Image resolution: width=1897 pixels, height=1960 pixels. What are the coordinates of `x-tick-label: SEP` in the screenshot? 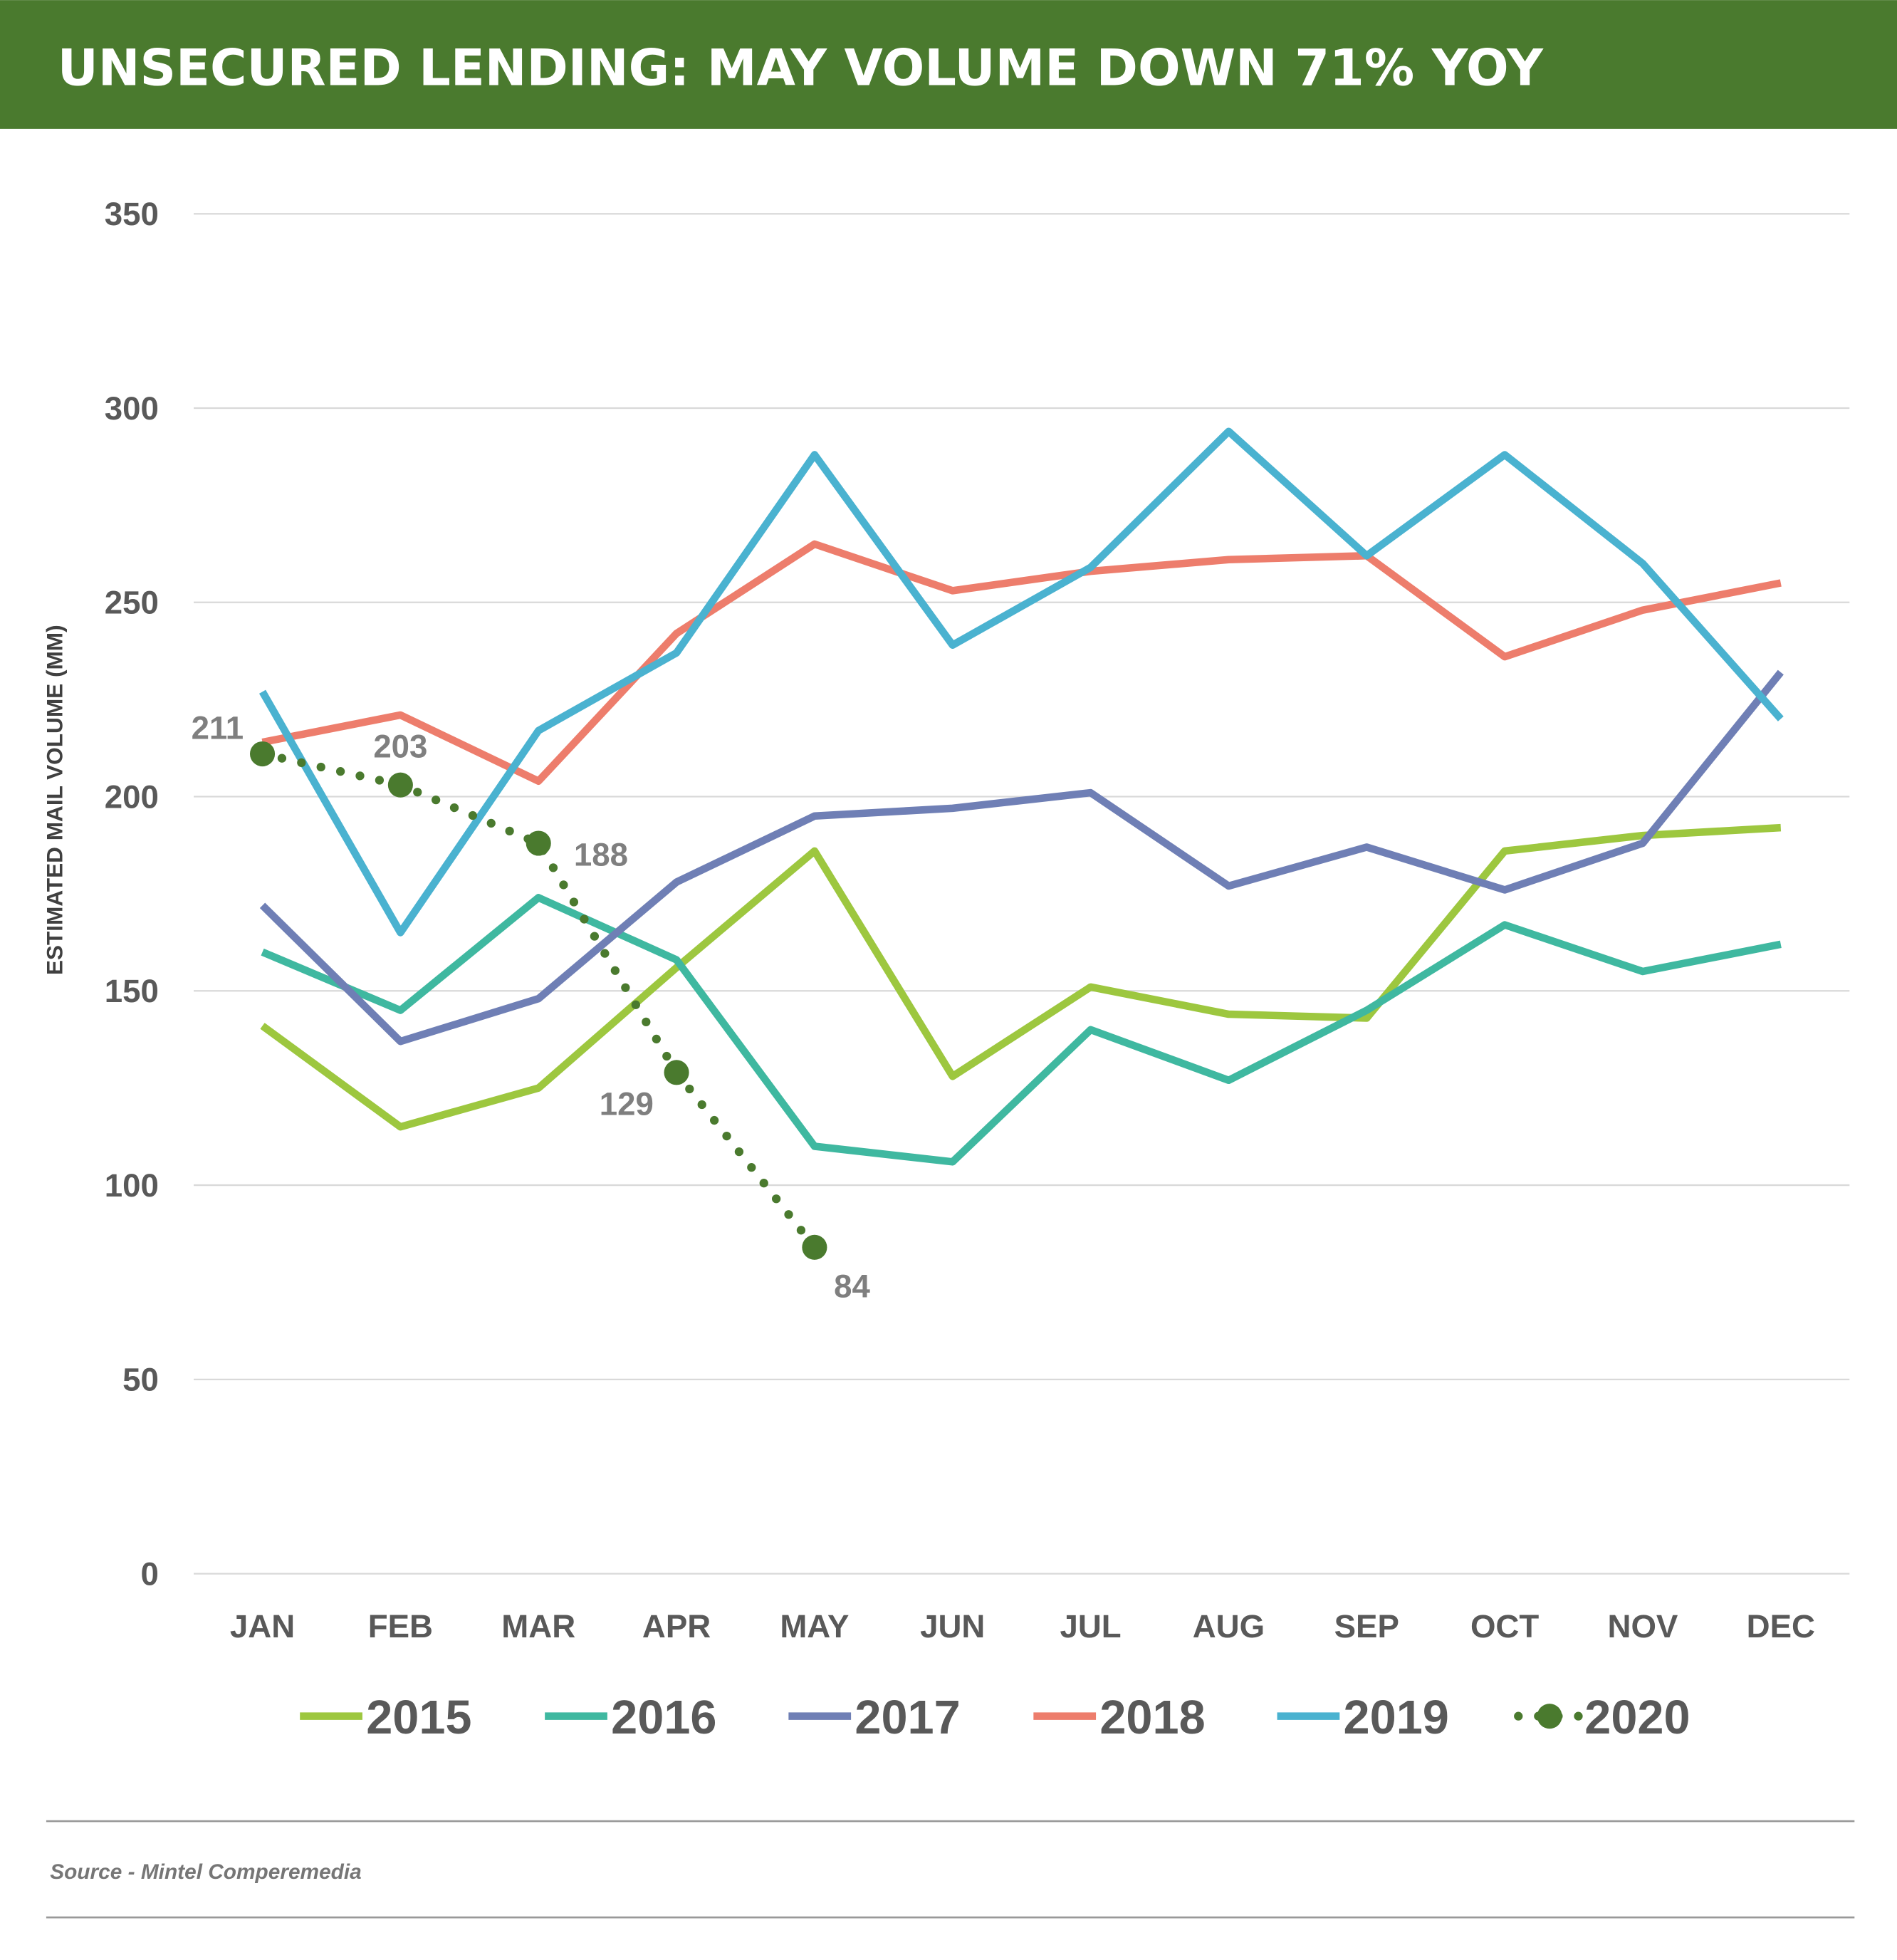 It's located at (1367, 1626).